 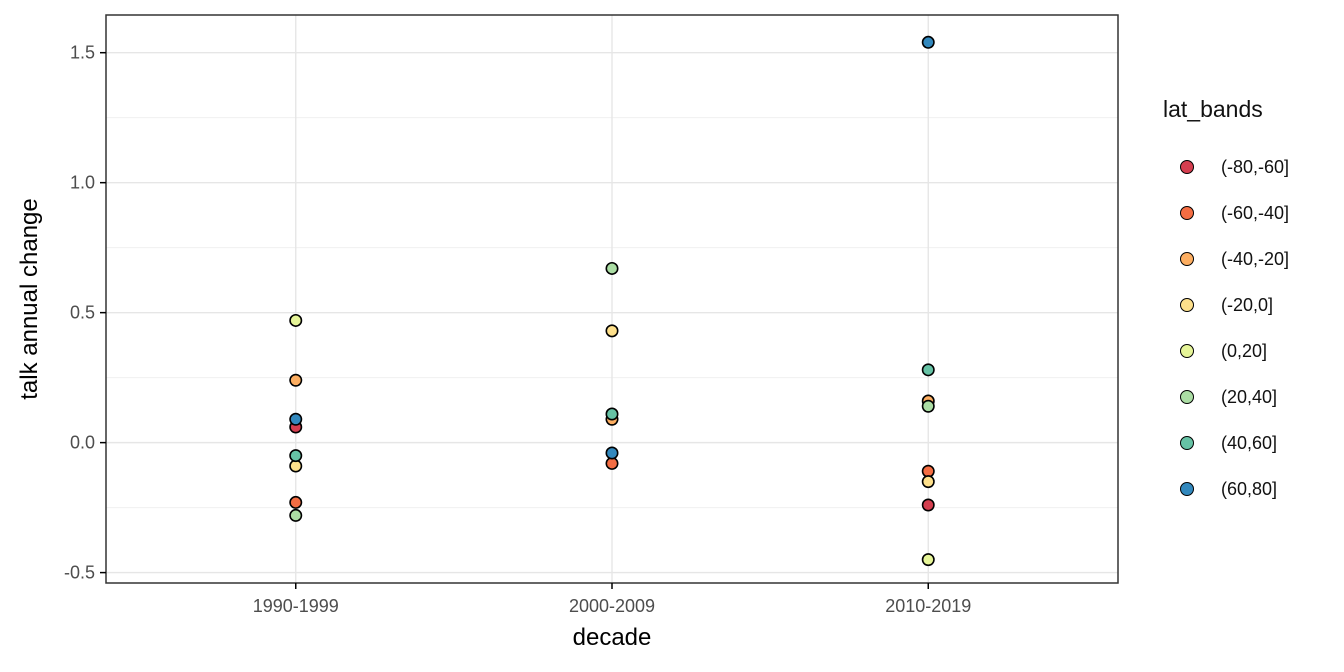 I want to click on y-axis-tick-label: 0.5, so click(x=82, y=313).